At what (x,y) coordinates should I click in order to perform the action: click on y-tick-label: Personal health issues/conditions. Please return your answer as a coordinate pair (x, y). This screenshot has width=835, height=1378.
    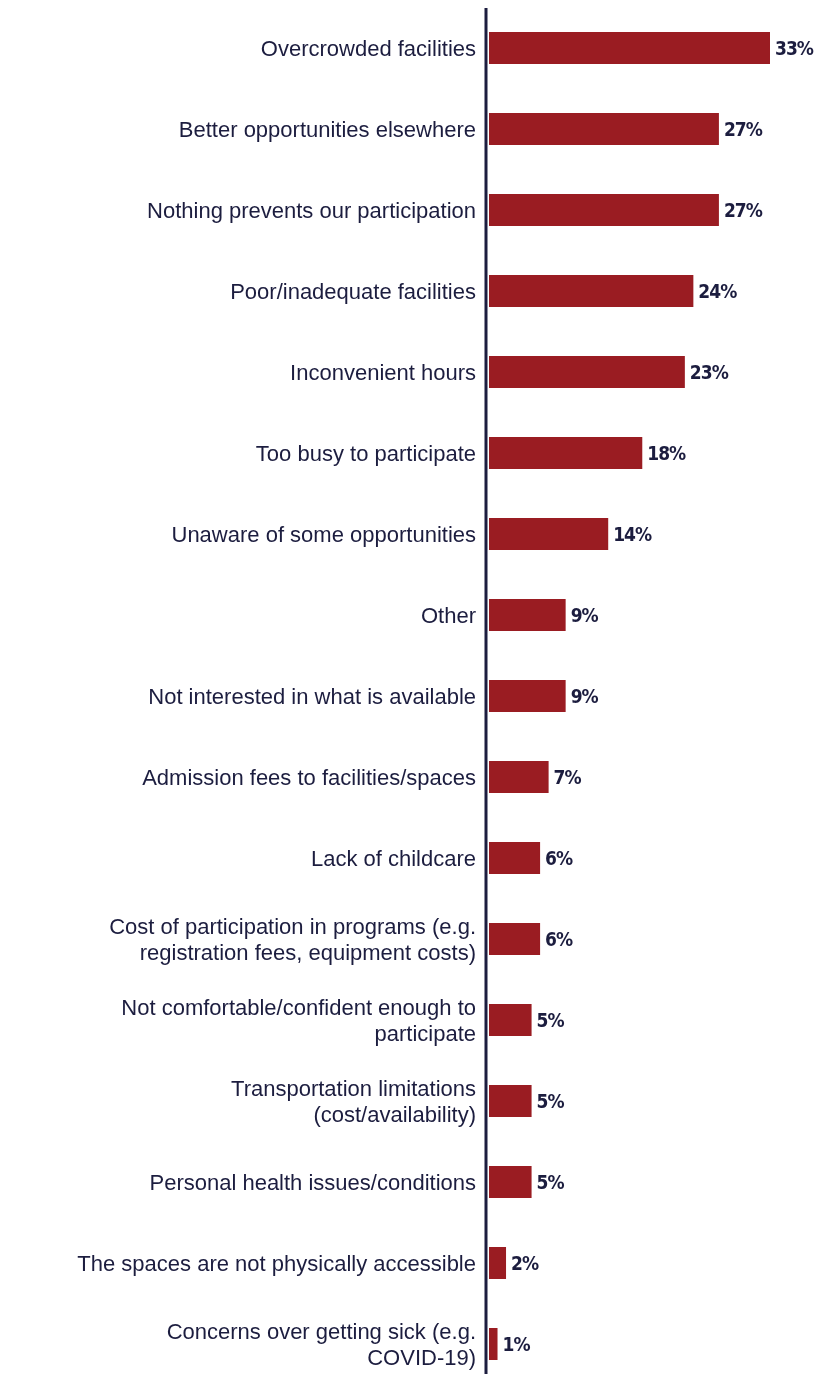
    Looking at the image, I should click on (312, 1182).